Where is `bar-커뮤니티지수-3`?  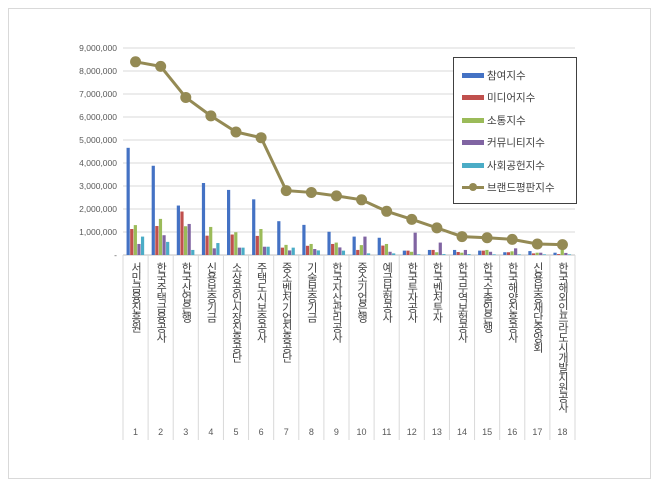 bar-커뮤니티지수-3 is located at coordinates (189, 239).